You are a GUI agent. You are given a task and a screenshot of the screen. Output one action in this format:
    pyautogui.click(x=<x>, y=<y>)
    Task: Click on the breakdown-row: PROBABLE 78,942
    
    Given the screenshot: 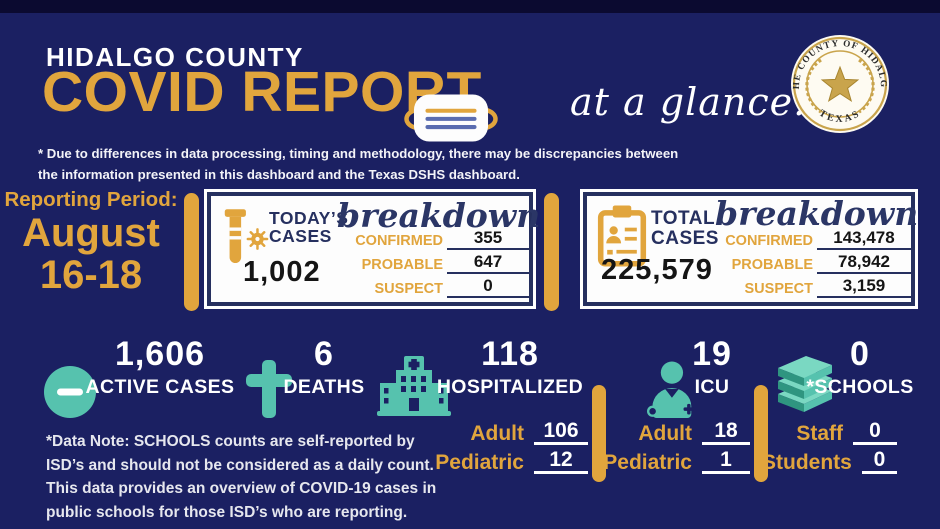 What is the action you would take?
    pyautogui.click(x=821, y=263)
    